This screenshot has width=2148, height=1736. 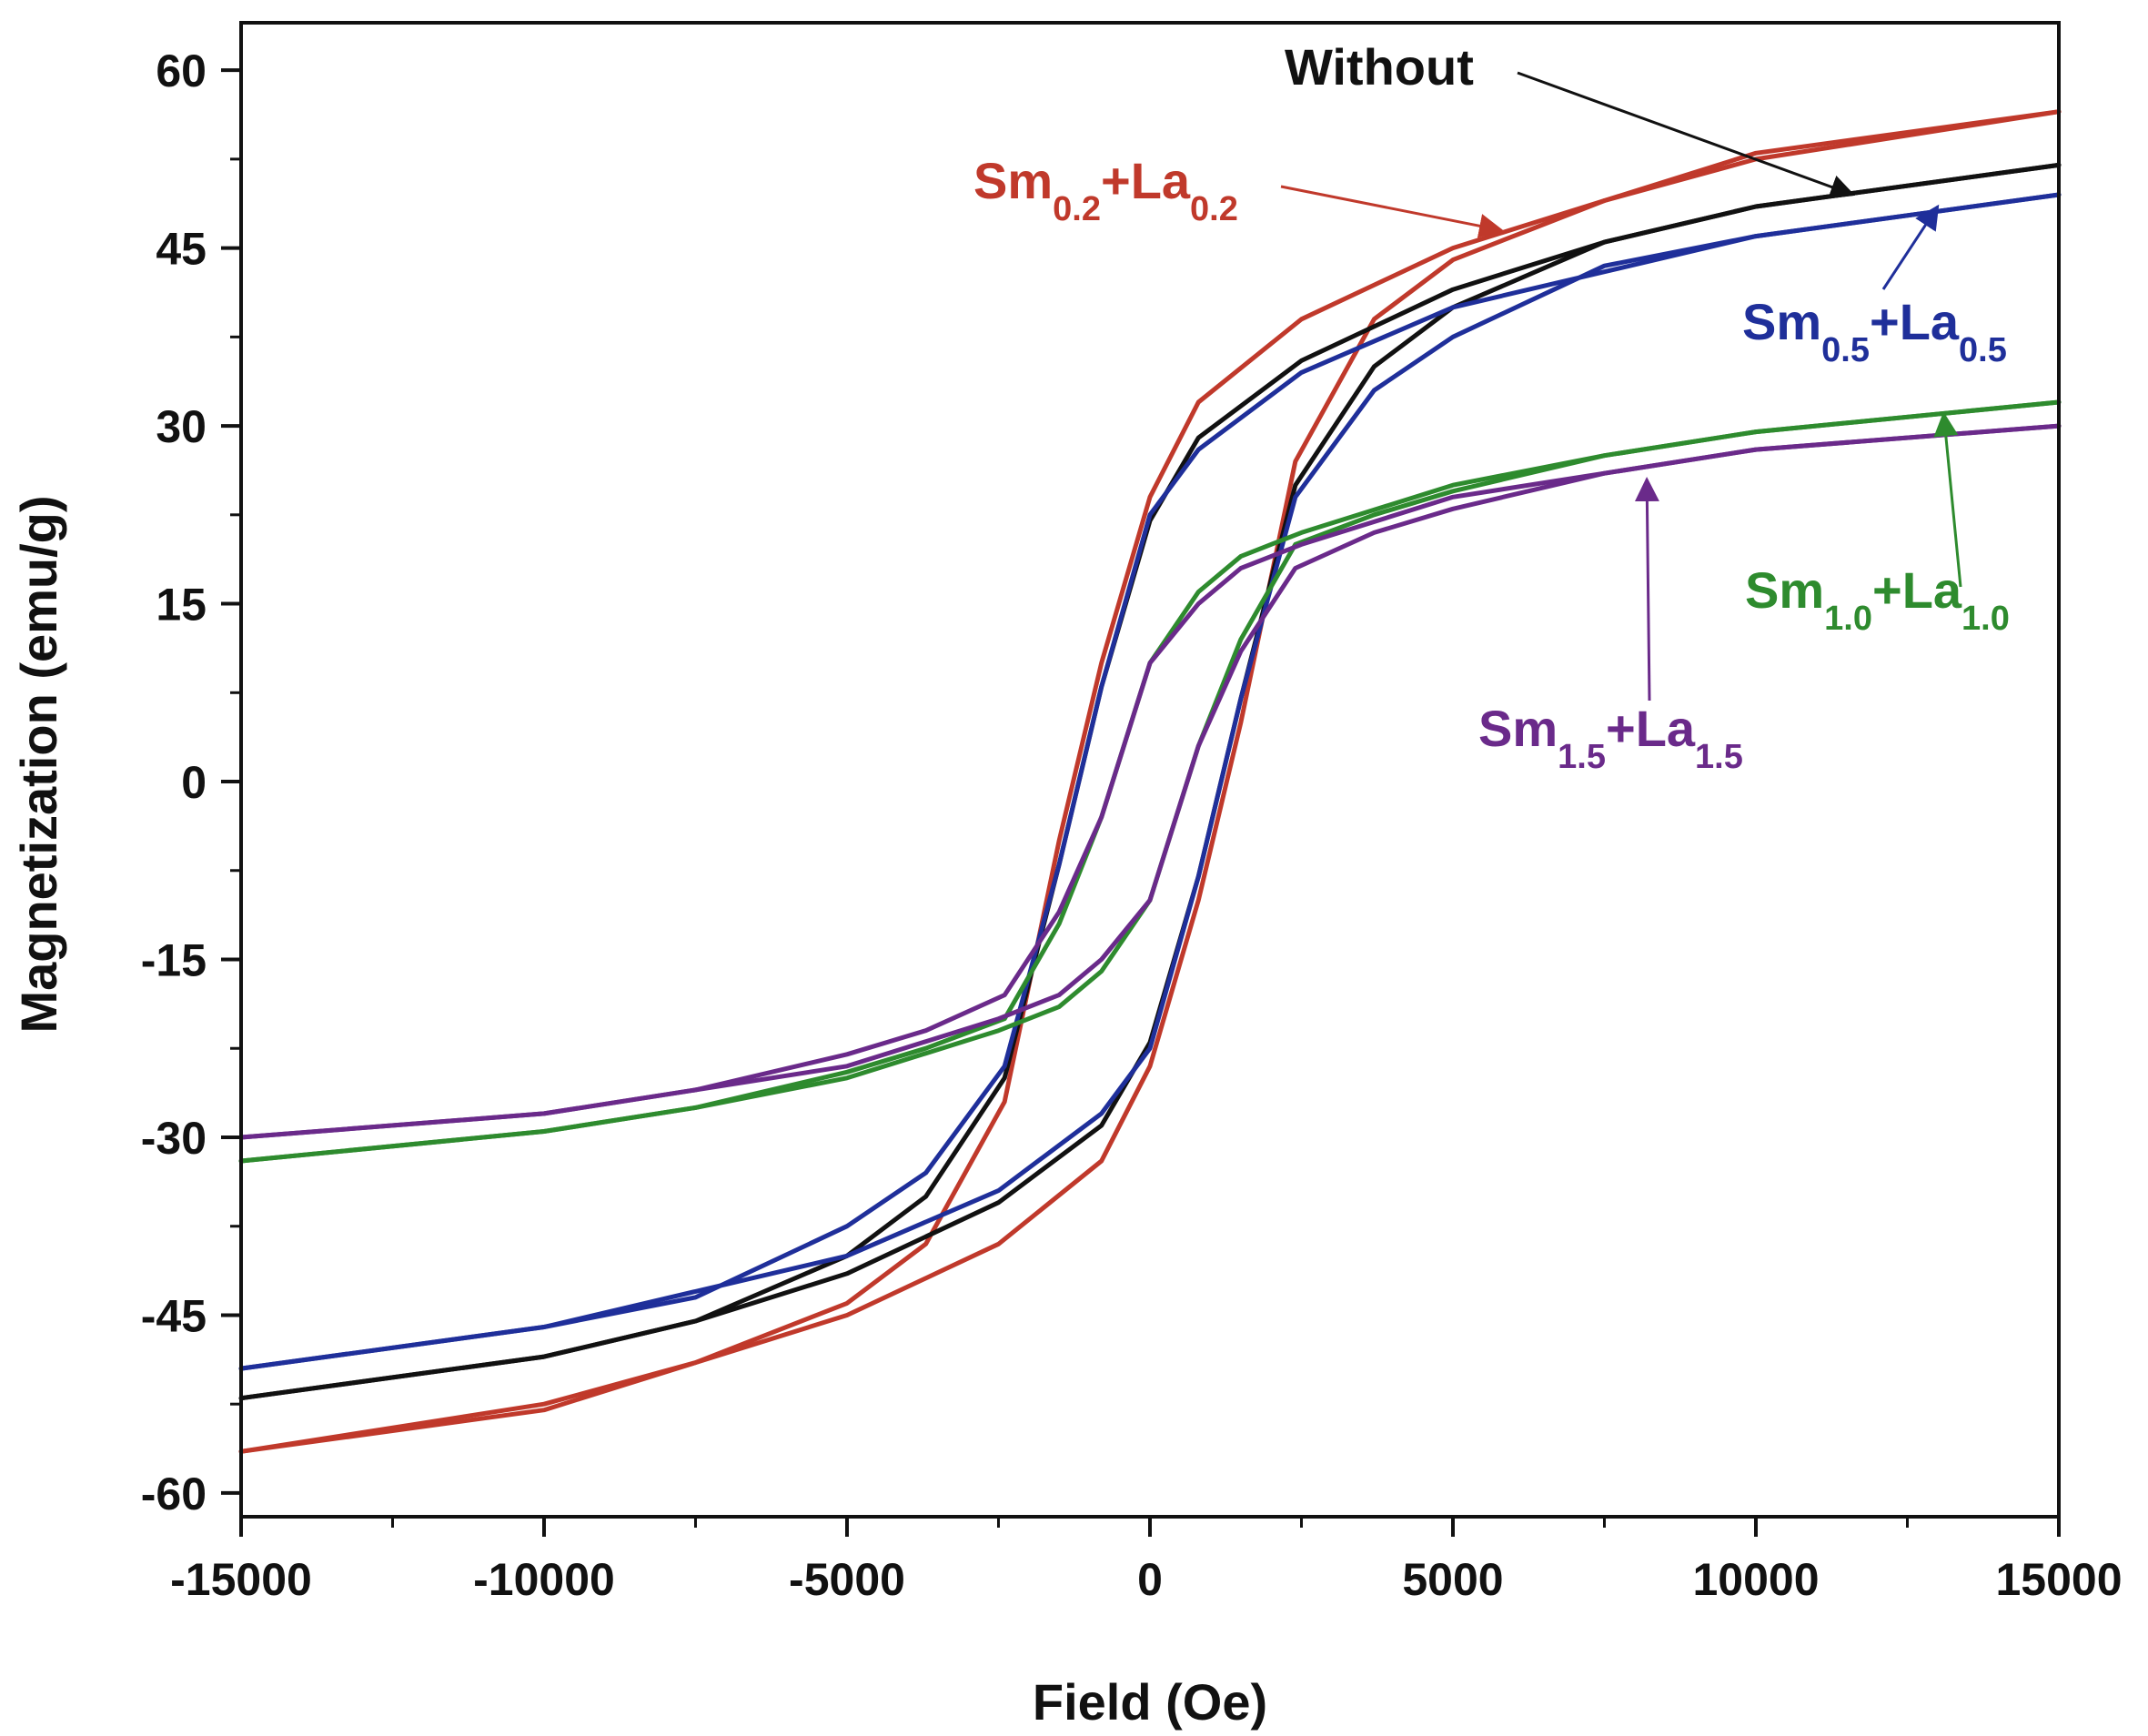 I want to click on label-sm05-mid: +La, so click(x=1915, y=321).